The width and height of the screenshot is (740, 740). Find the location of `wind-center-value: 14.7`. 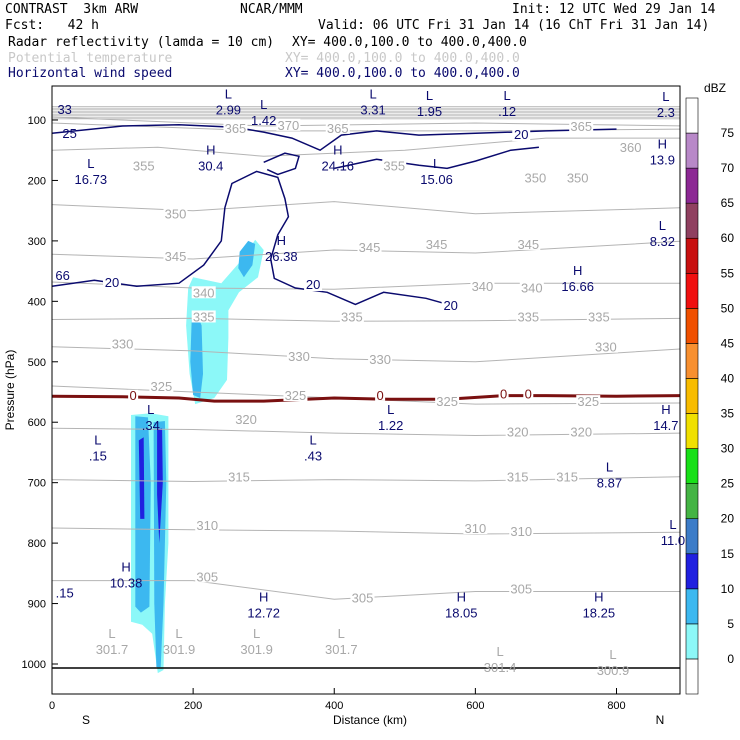

wind-center-value: 14.7 is located at coordinates (665, 425).